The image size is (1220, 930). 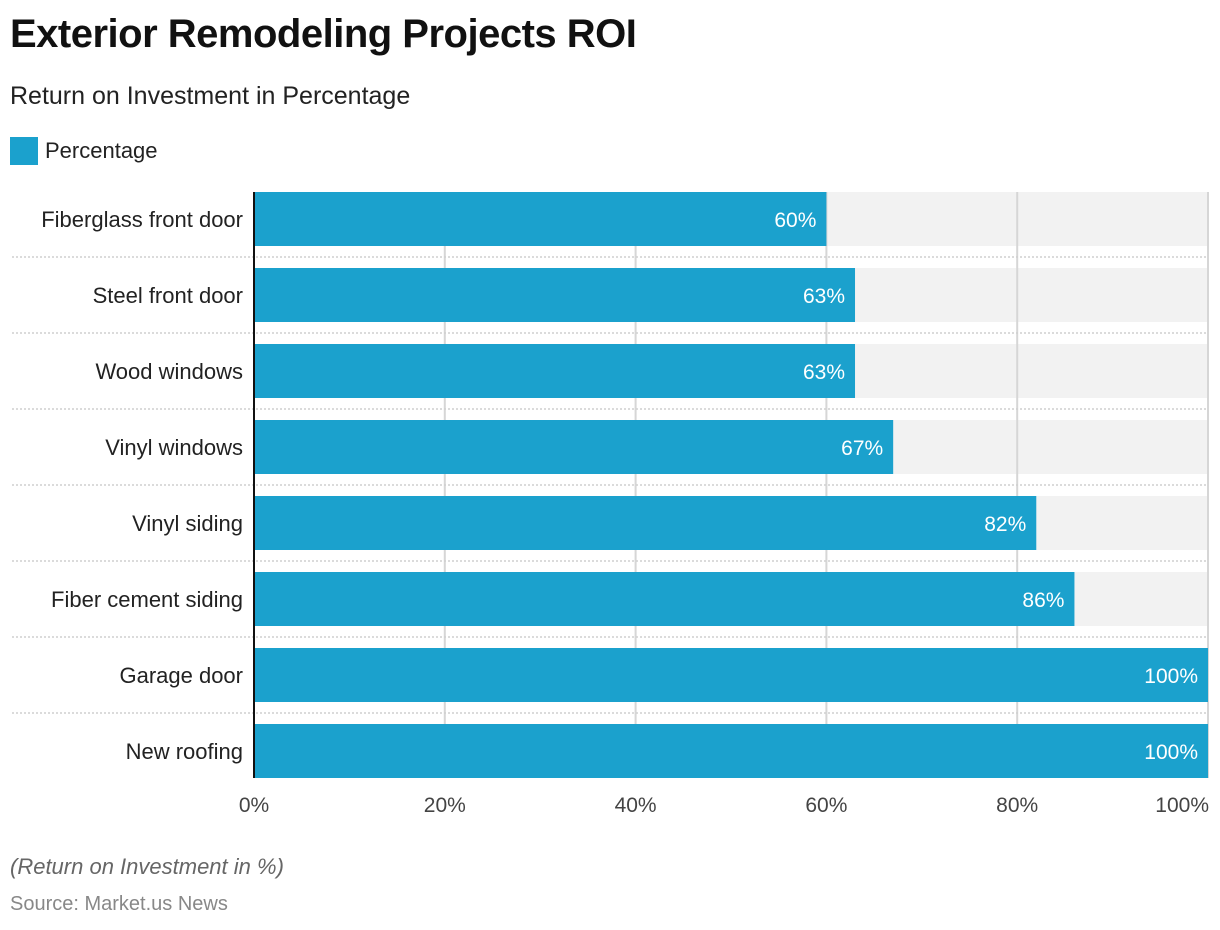 What do you see at coordinates (862, 448) in the screenshot?
I see `bar-value-label: 67%` at bounding box center [862, 448].